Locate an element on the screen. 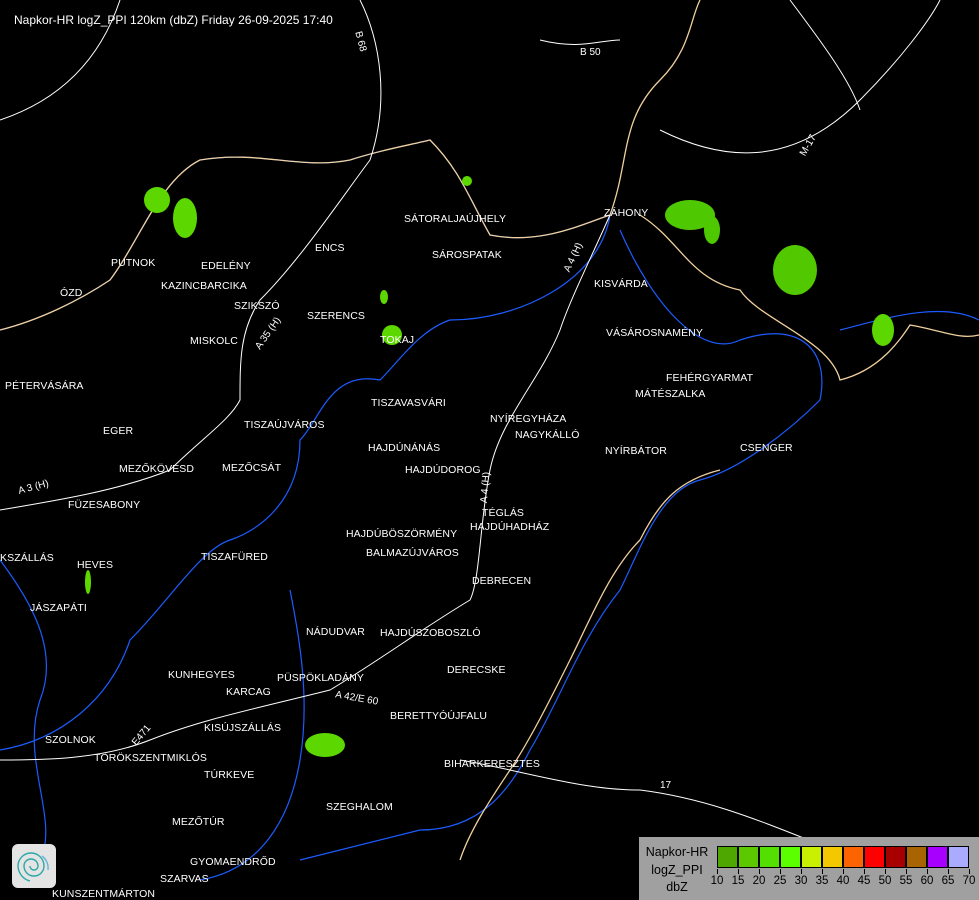 This screenshot has height=900, width=979. radar-logo-icon is located at coordinates (34, 866).